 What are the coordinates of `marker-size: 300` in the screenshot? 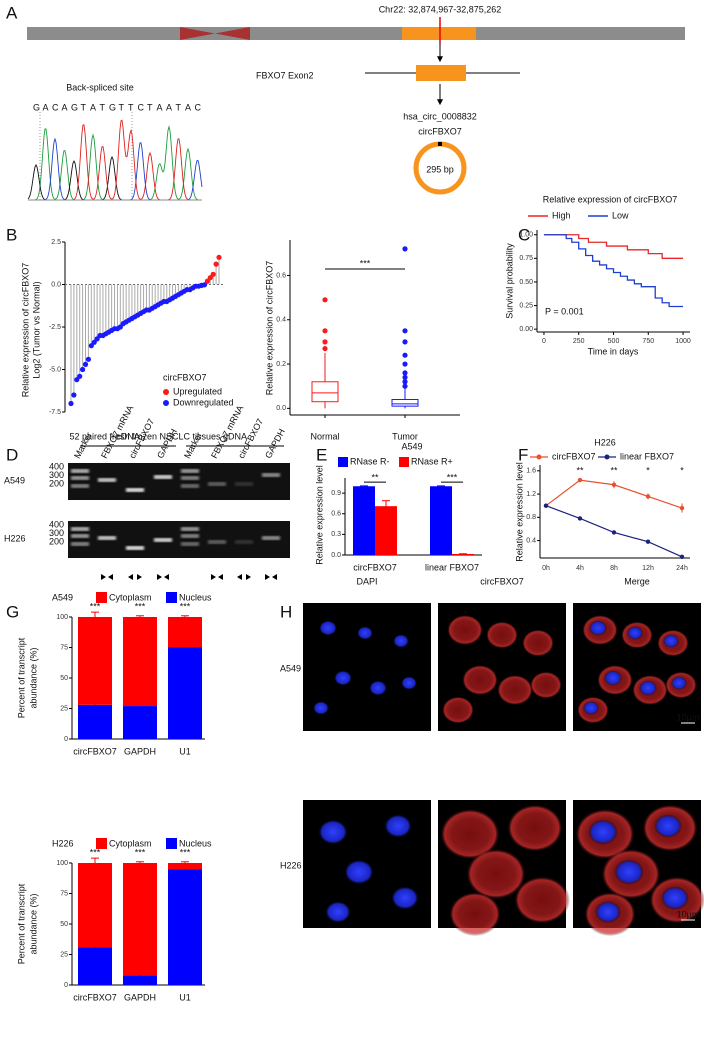 It's located at (56, 475).